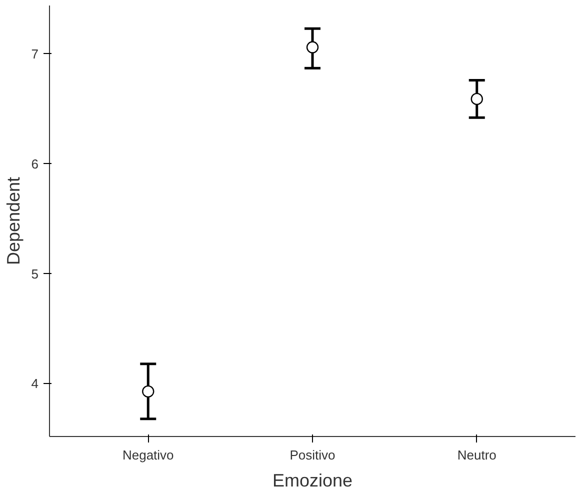 Image resolution: width=581 pixels, height=493 pixels. Describe the element at coordinates (13, 221) in the screenshot. I see `y-axis-title: Dependent` at that location.